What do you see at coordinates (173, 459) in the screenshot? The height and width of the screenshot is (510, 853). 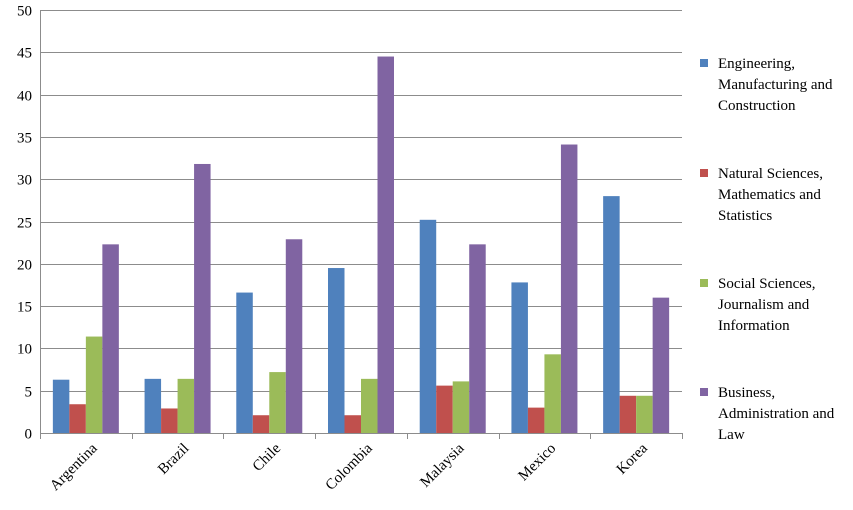 I see `x-tick-label: Brazil` at bounding box center [173, 459].